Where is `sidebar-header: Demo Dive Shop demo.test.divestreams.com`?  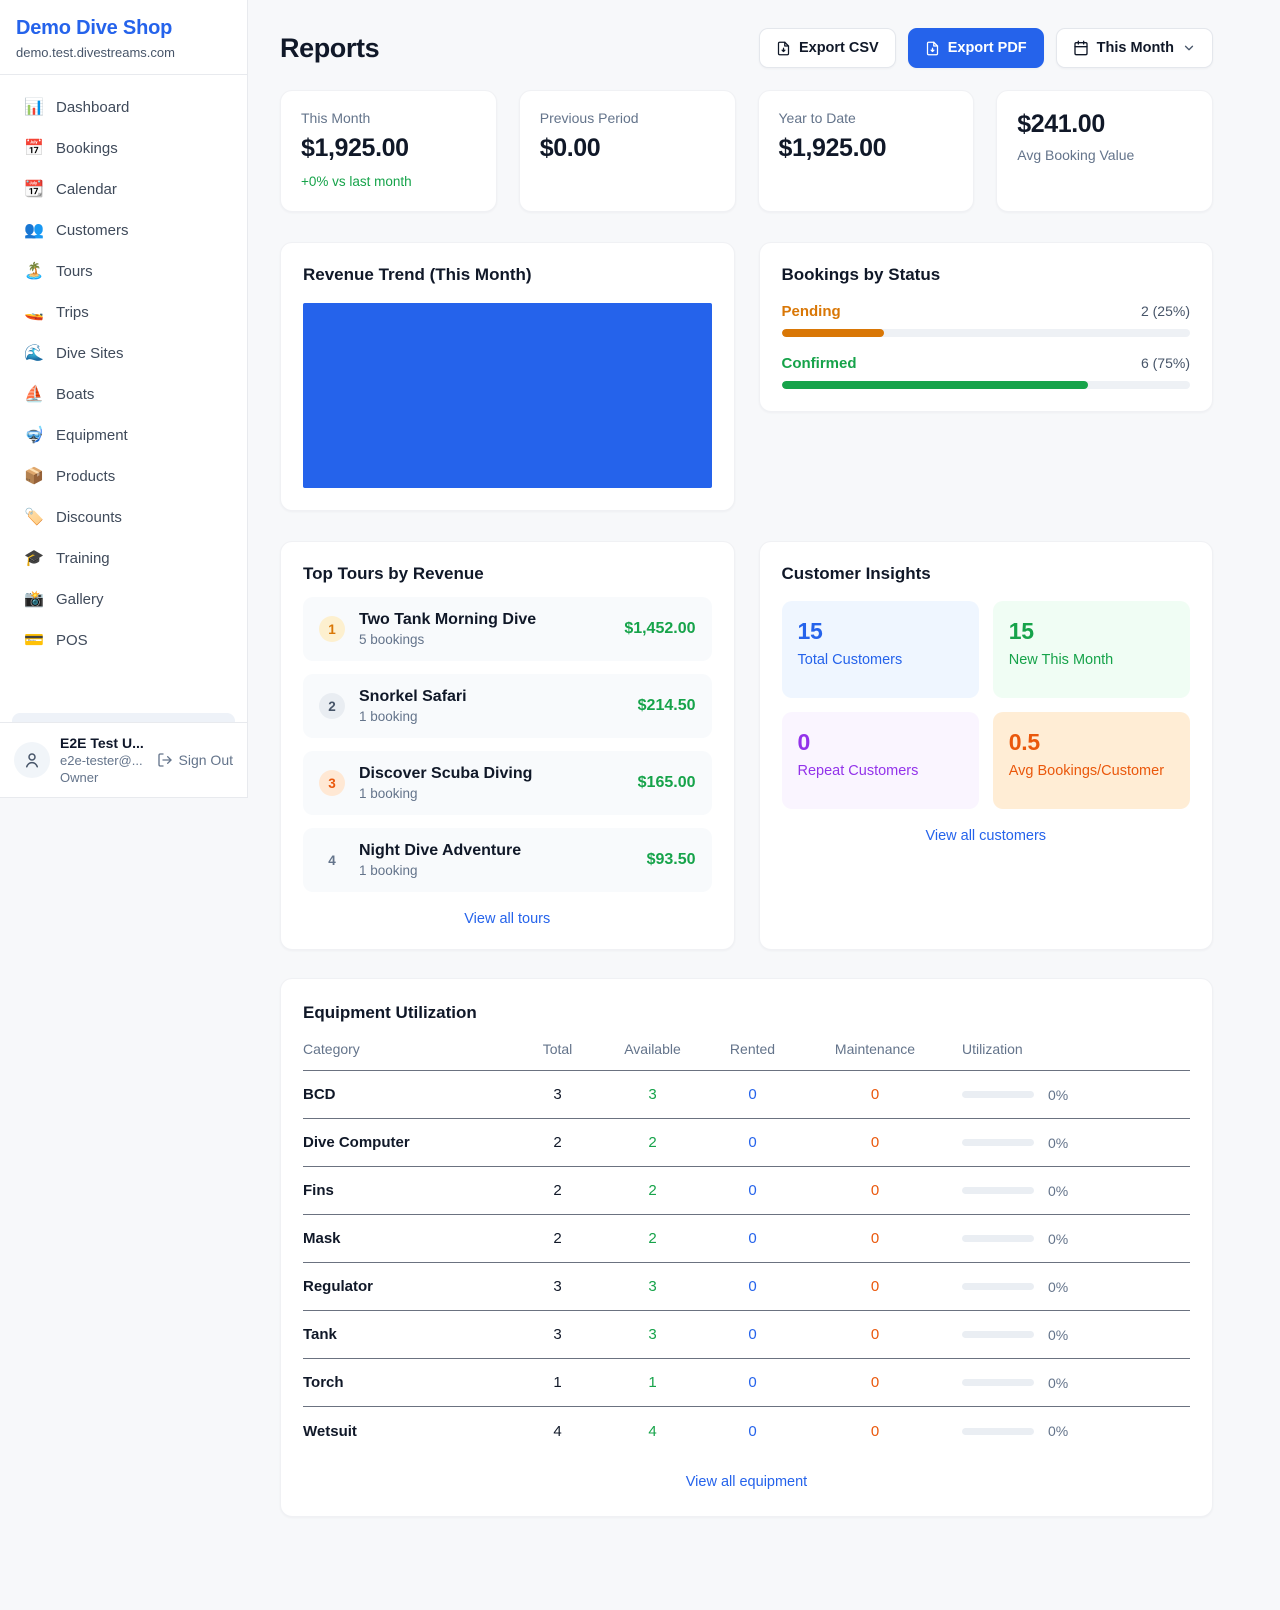
sidebar-header: Demo Dive Shop demo.test.divestreams.com is located at coordinates (123, 37).